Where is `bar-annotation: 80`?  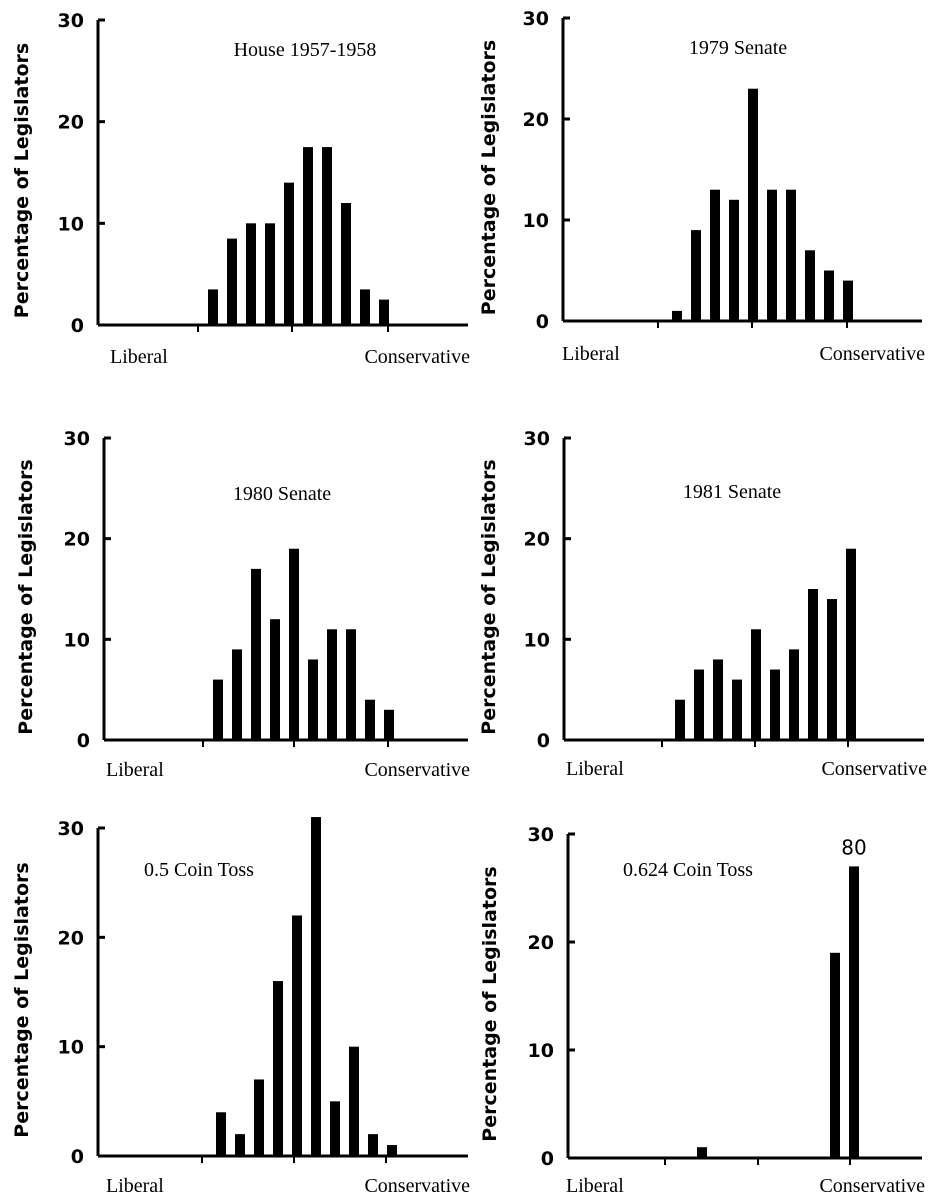 bar-annotation: 80 is located at coordinates (853, 847).